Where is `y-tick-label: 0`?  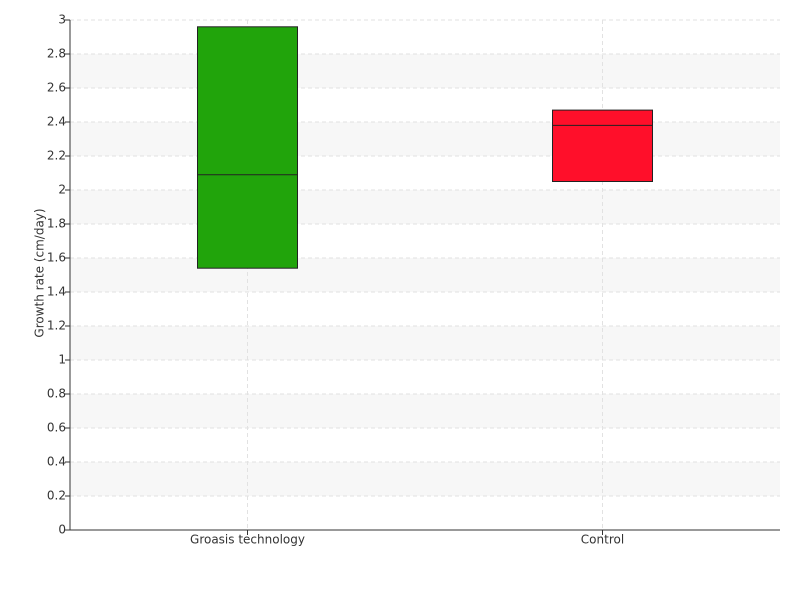 y-tick-label: 0 is located at coordinates (62, 530).